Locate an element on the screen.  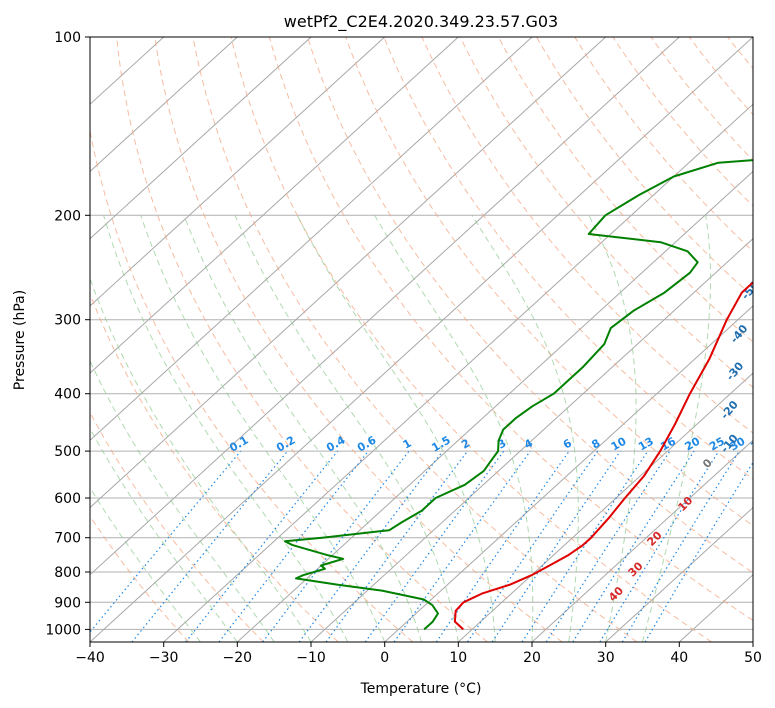
y-tick-label: 900 is located at coordinates (67, 603).